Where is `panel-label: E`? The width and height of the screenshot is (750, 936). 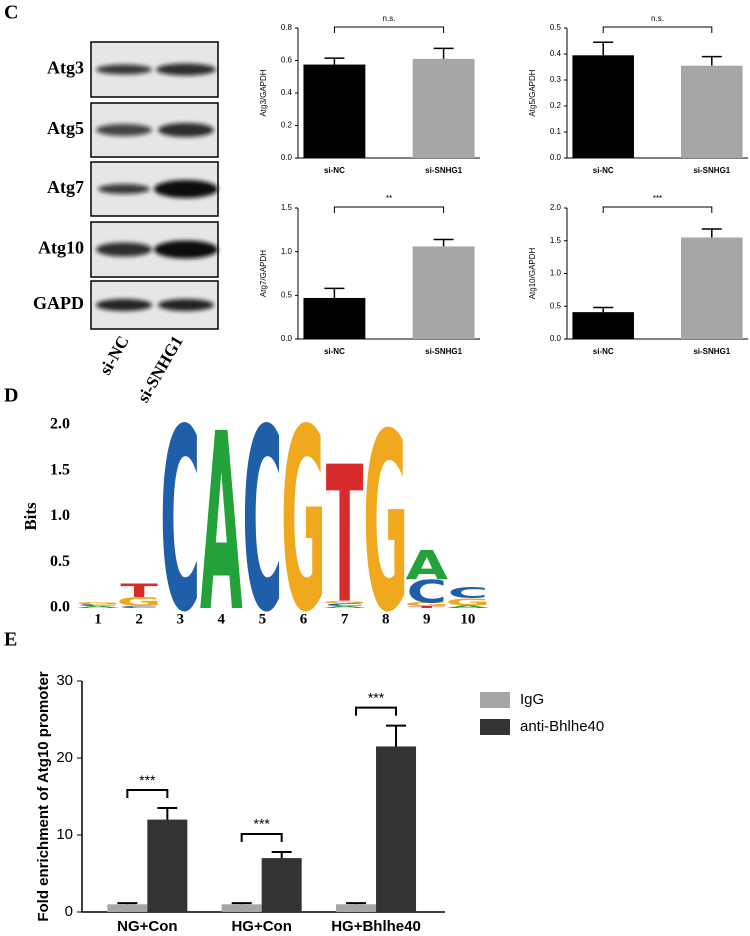 panel-label: E is located at coordinates (10, 640).